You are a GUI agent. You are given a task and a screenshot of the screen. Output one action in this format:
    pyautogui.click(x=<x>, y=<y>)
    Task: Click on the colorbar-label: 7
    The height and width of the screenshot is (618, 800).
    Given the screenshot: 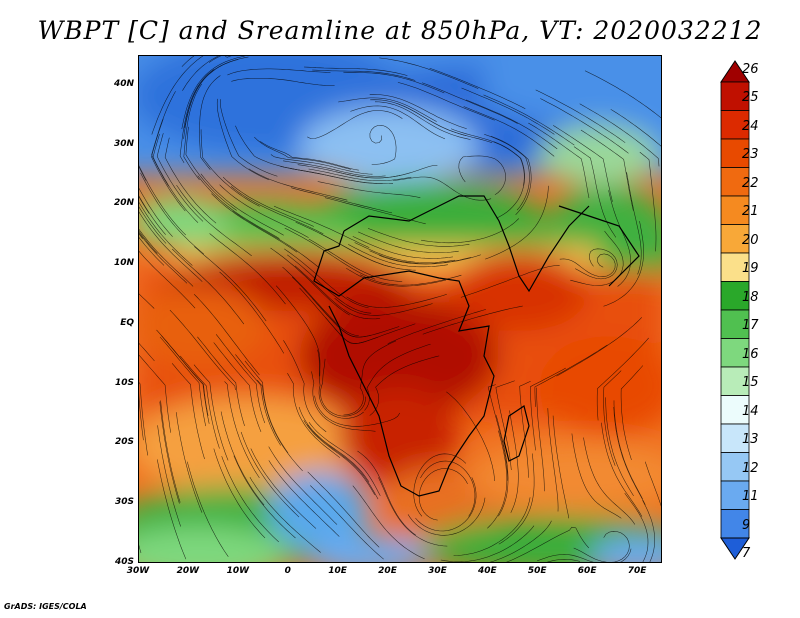 What is the action you would take?
    pyautogui.click(x=746, y=554)
    